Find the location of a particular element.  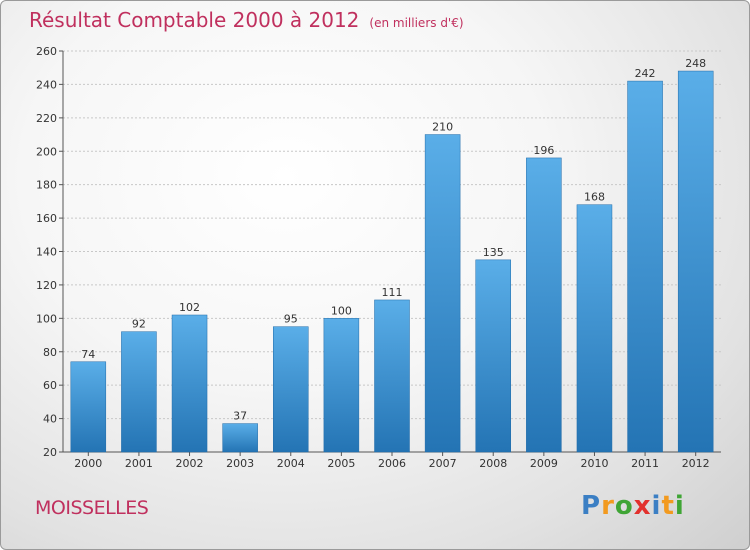

x-tick-label: 2003 is located at coordinates (240, 463).